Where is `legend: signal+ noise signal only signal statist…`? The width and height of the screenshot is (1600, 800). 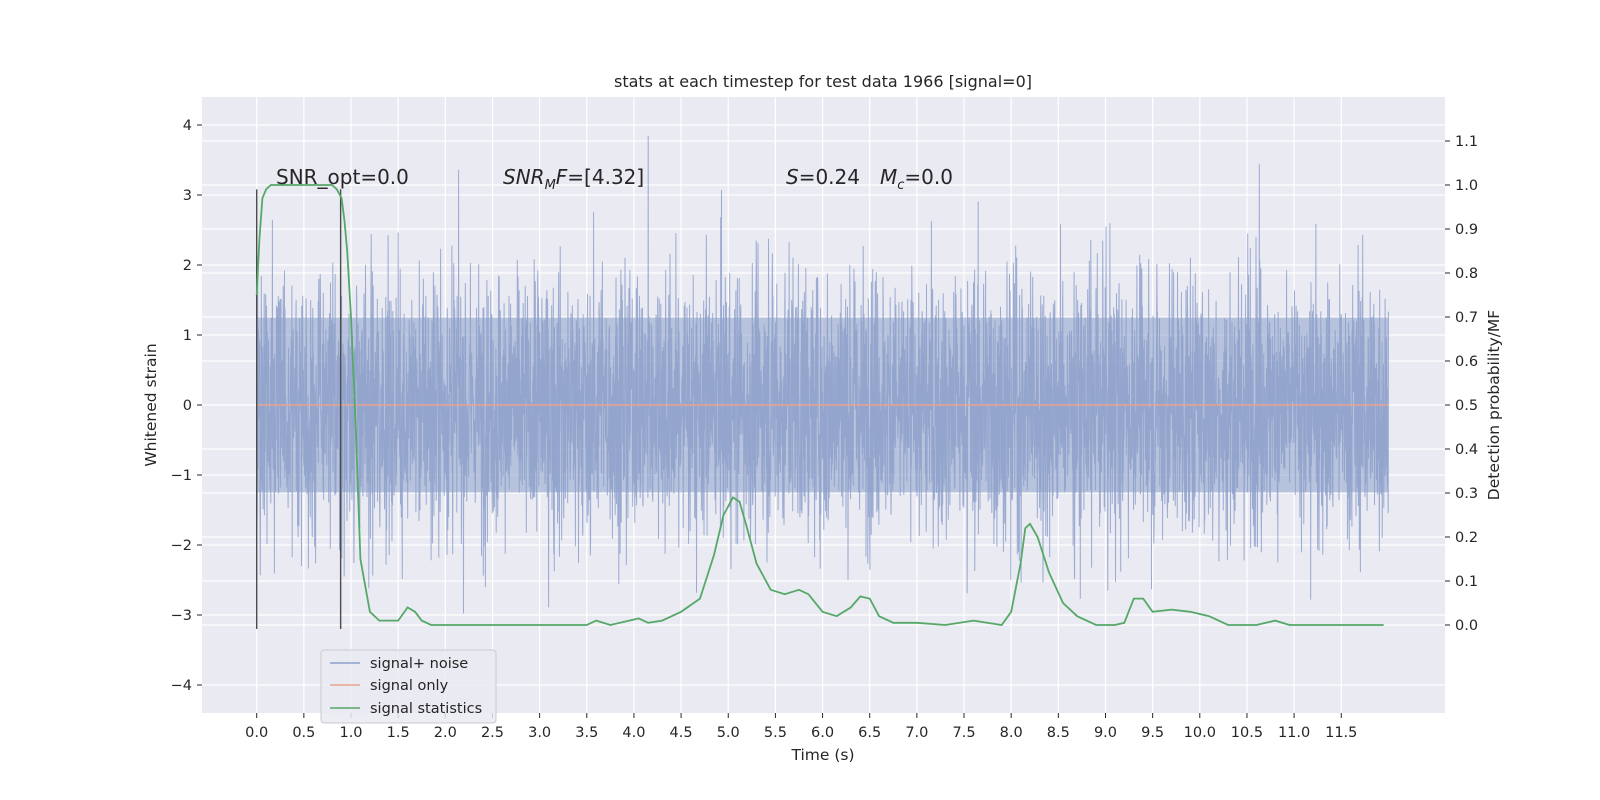
legend: signal+ noise signal only signal statist… is located at coordinates (408, 686).